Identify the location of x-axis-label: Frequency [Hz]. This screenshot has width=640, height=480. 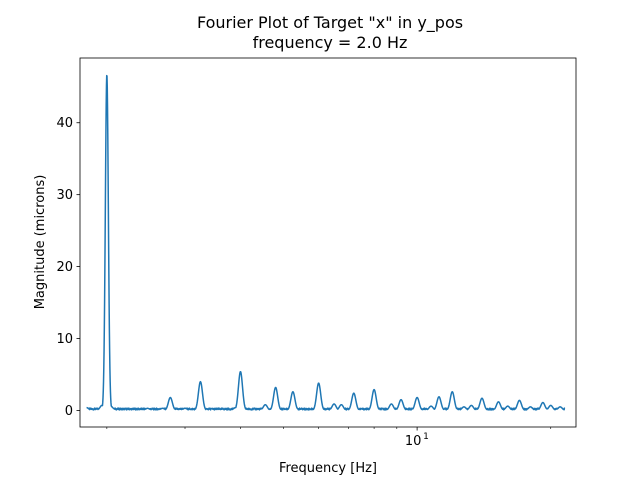
(328, 468).